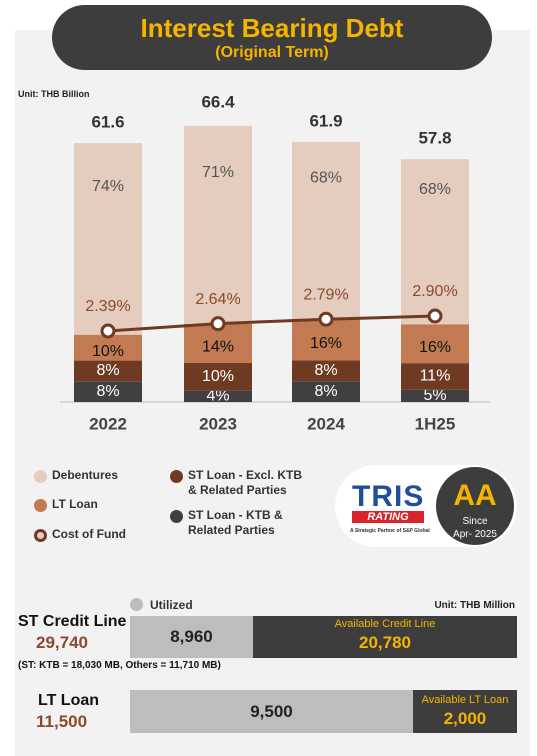 This screenshot has width=537, height=756. I want to click on segment-label: 5%, so click(434, 395).